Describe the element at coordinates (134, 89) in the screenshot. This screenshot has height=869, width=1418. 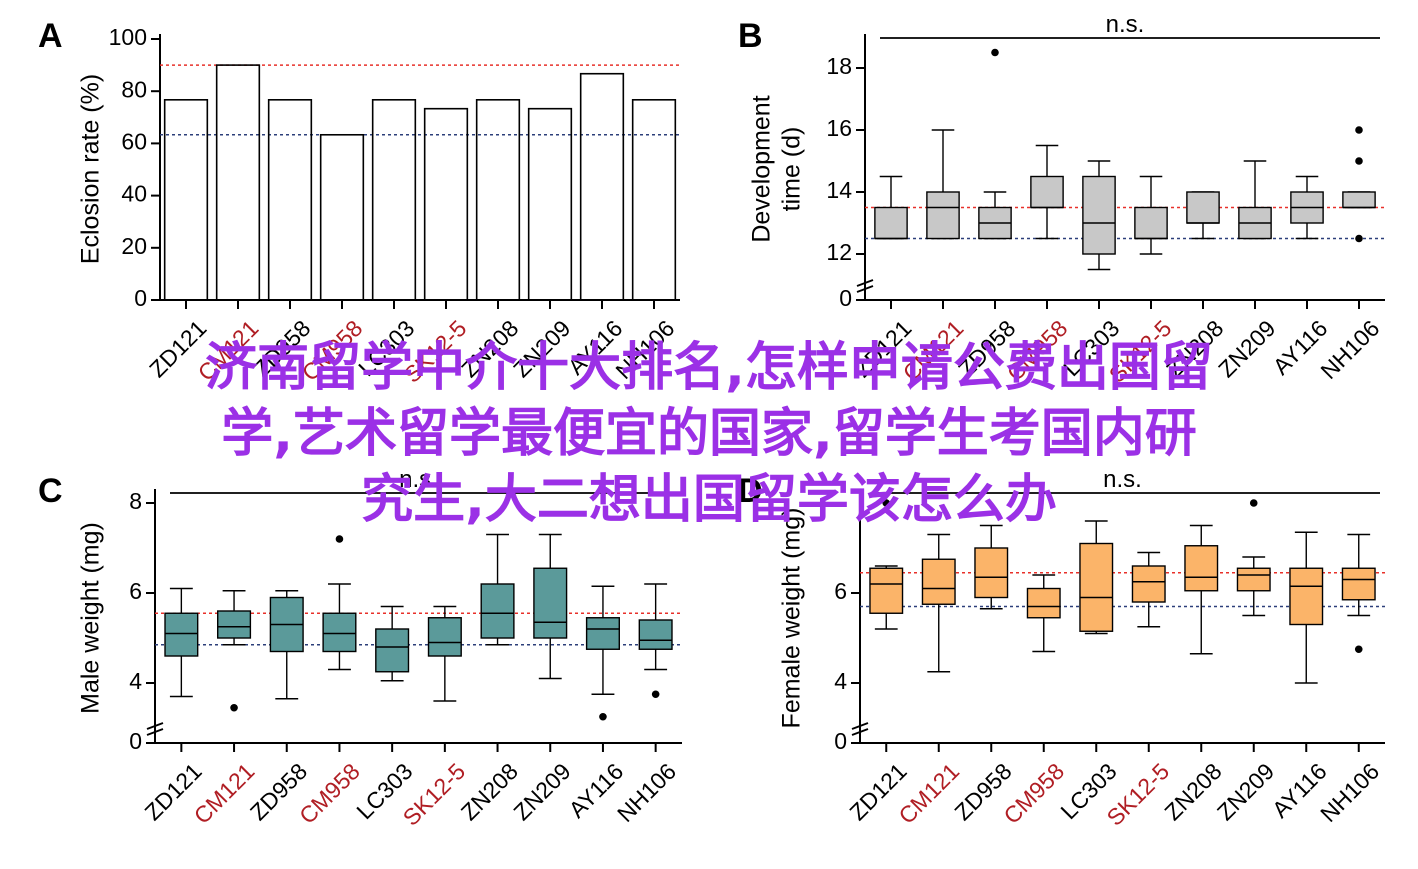
I see `y-tick-label: 80` at that location.